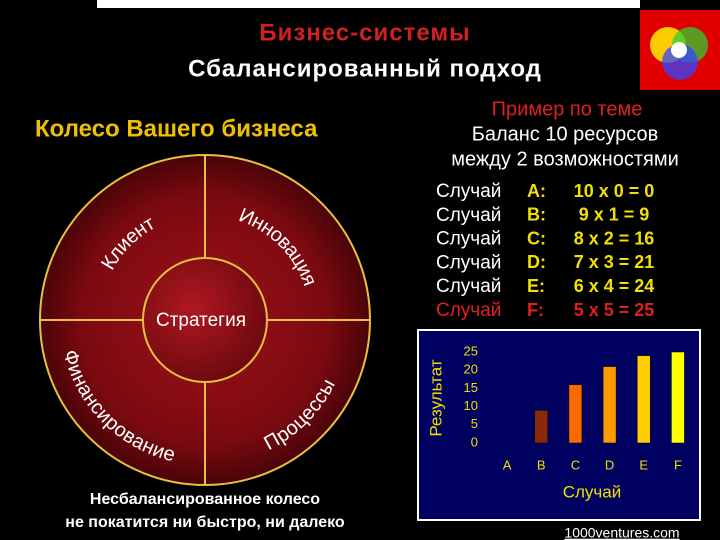 This screenshot has height=540, width=720. I want to click on example-line: между 2 возможностями, so click(565, 159).